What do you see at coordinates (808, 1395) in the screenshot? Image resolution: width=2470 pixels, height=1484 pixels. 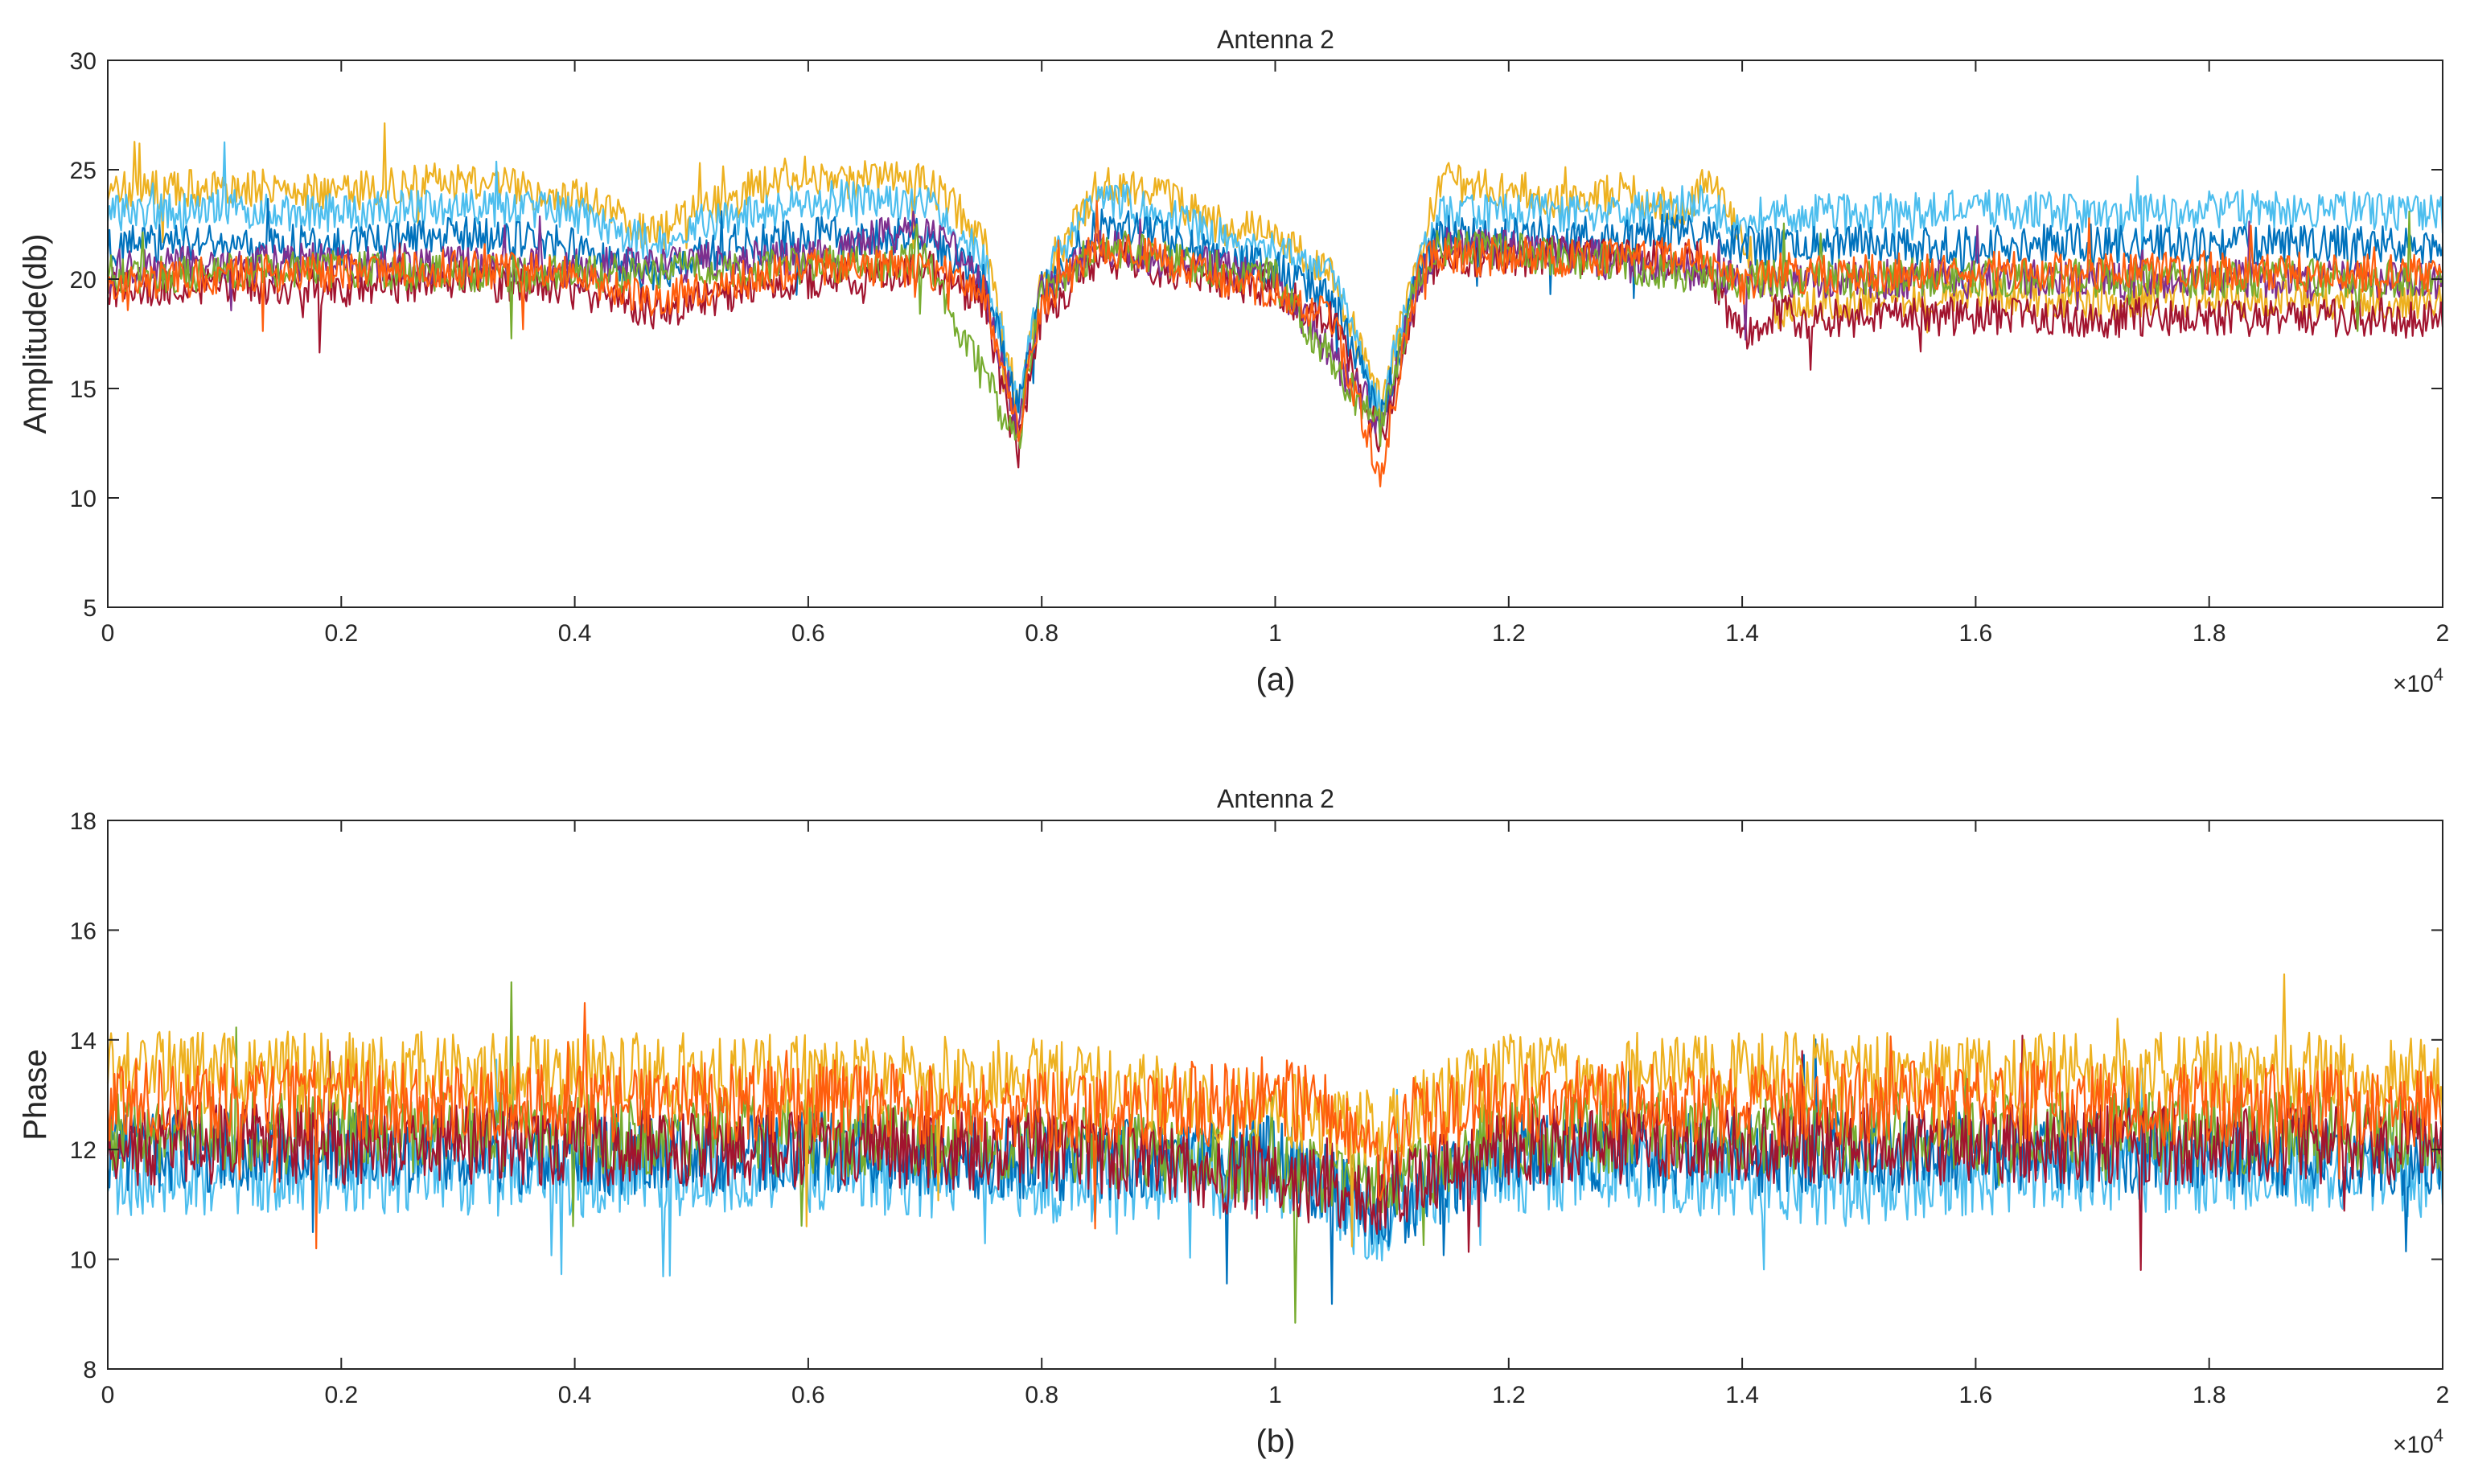 I see `chart-b-xtick-label: 0.6` at bounding box center [808, 1395].